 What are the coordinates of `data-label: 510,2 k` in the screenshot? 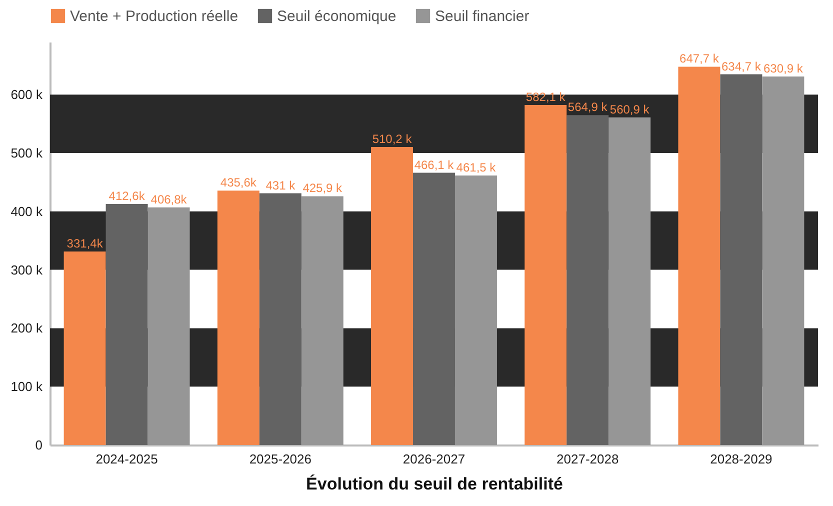 It's located at (392, 139).